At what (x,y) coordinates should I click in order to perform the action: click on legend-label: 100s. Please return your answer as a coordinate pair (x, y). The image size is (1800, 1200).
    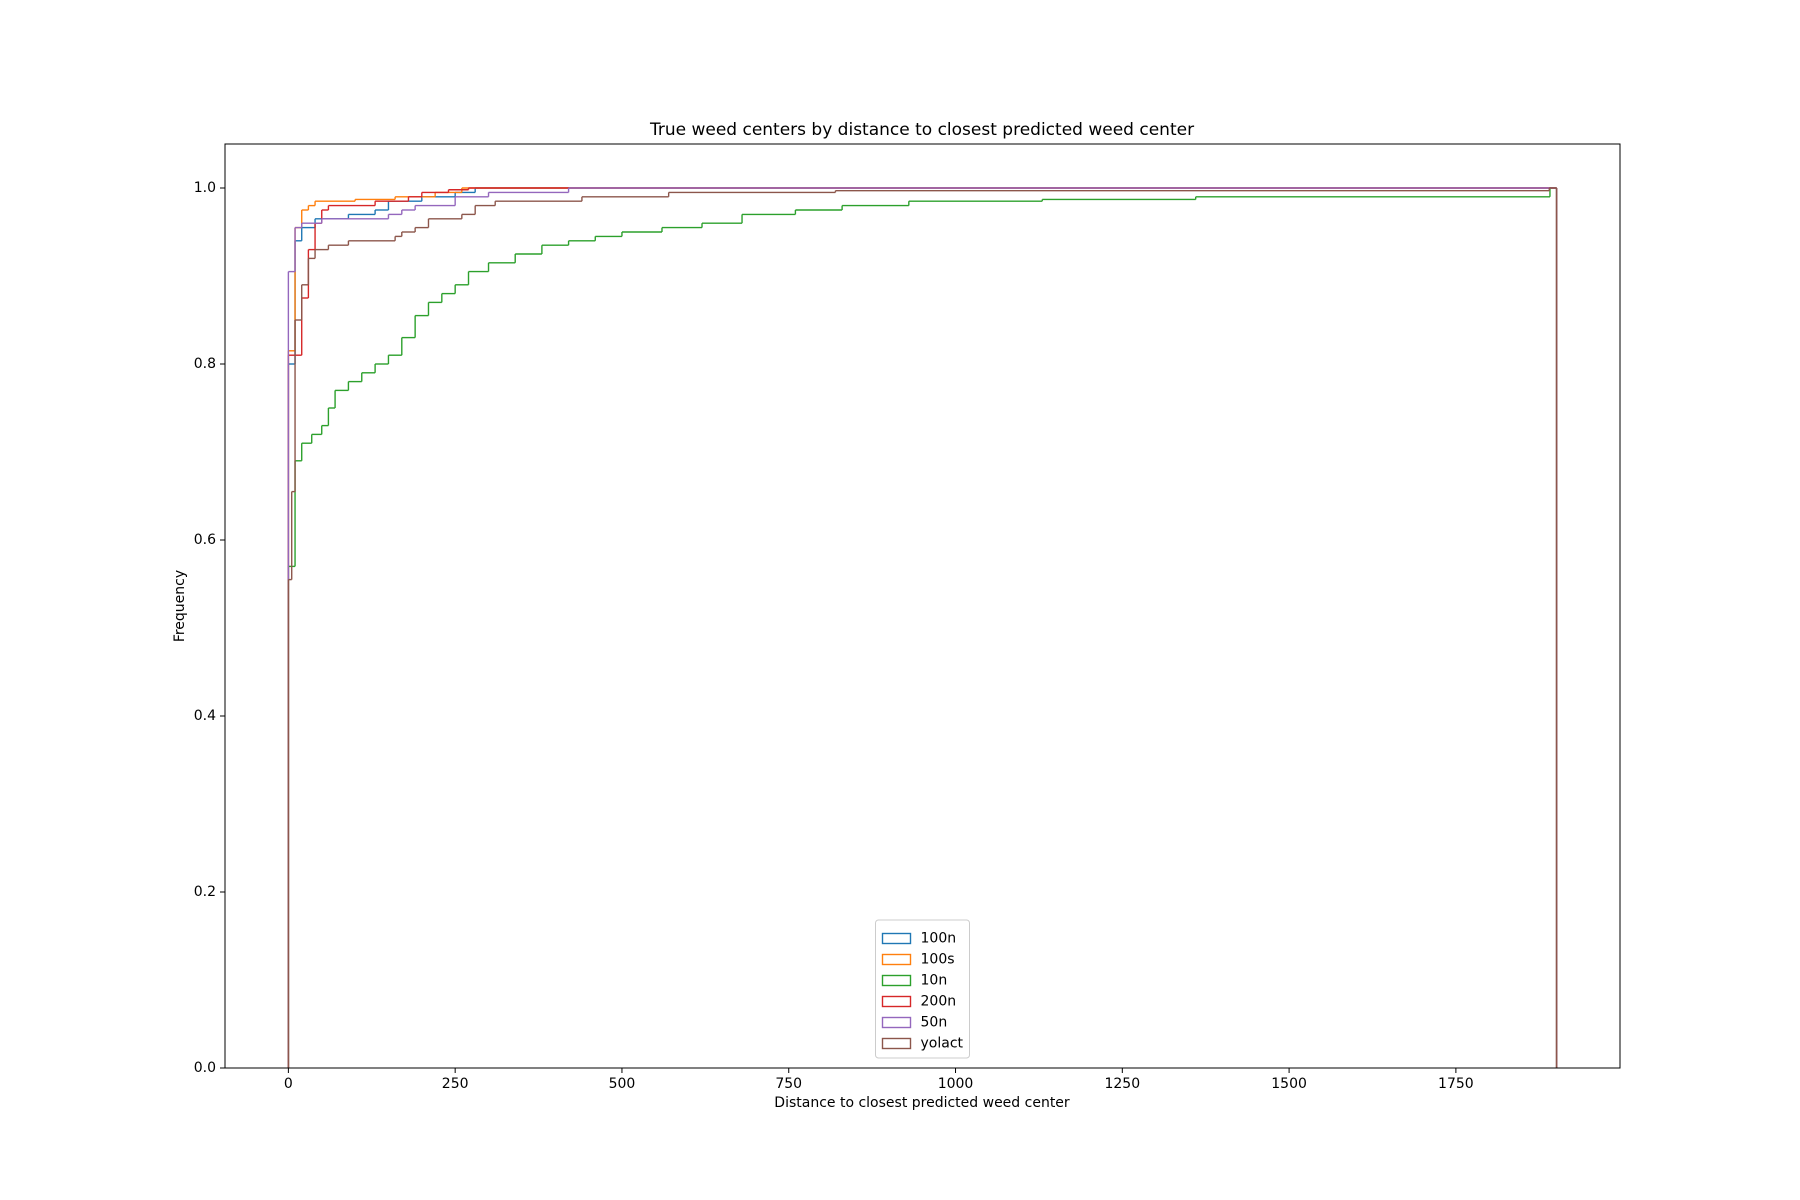
    Looking at the image, I should click on (938, 960).